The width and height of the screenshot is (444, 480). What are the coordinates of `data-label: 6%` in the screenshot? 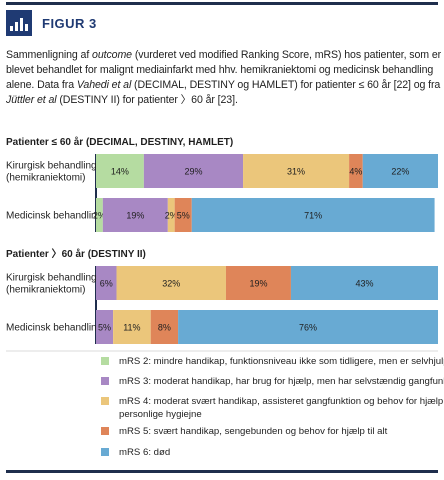 It's located at (106, 284).